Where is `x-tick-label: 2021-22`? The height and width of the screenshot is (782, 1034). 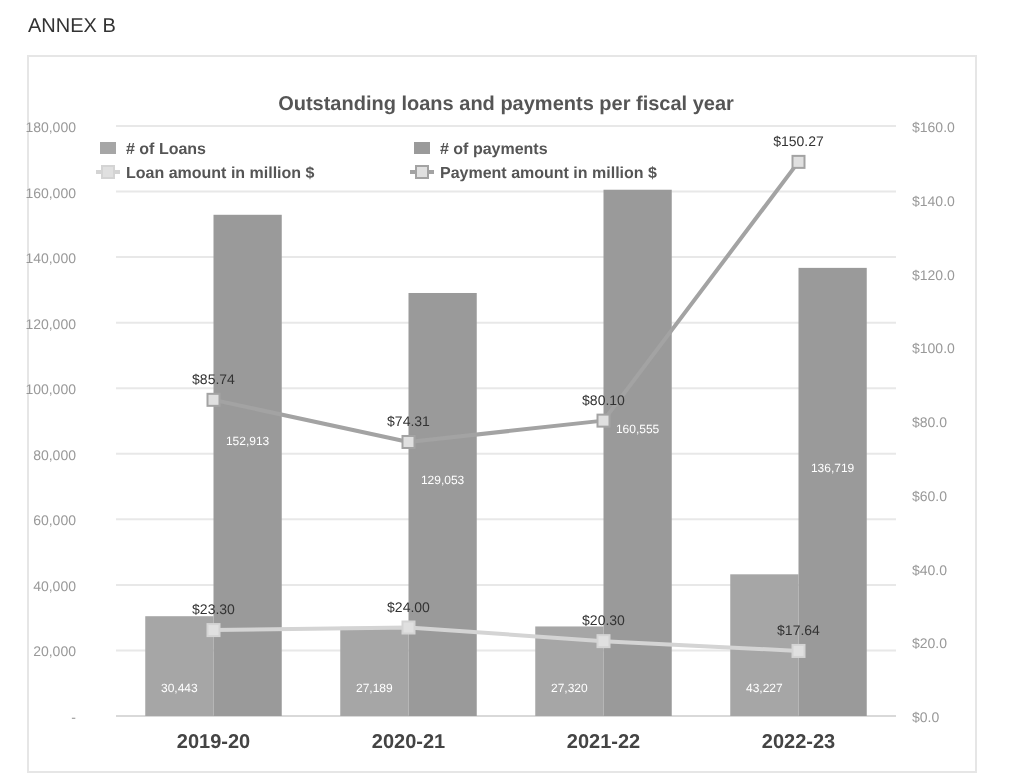
x-tick-label: 2021-22 is located at coordinates (604, 743).